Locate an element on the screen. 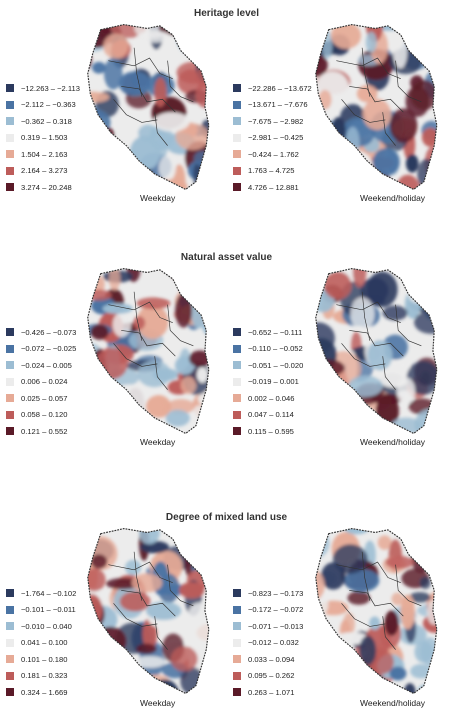  legend-item: −0.362 – 0.318 is located at coordinates (53, 121).